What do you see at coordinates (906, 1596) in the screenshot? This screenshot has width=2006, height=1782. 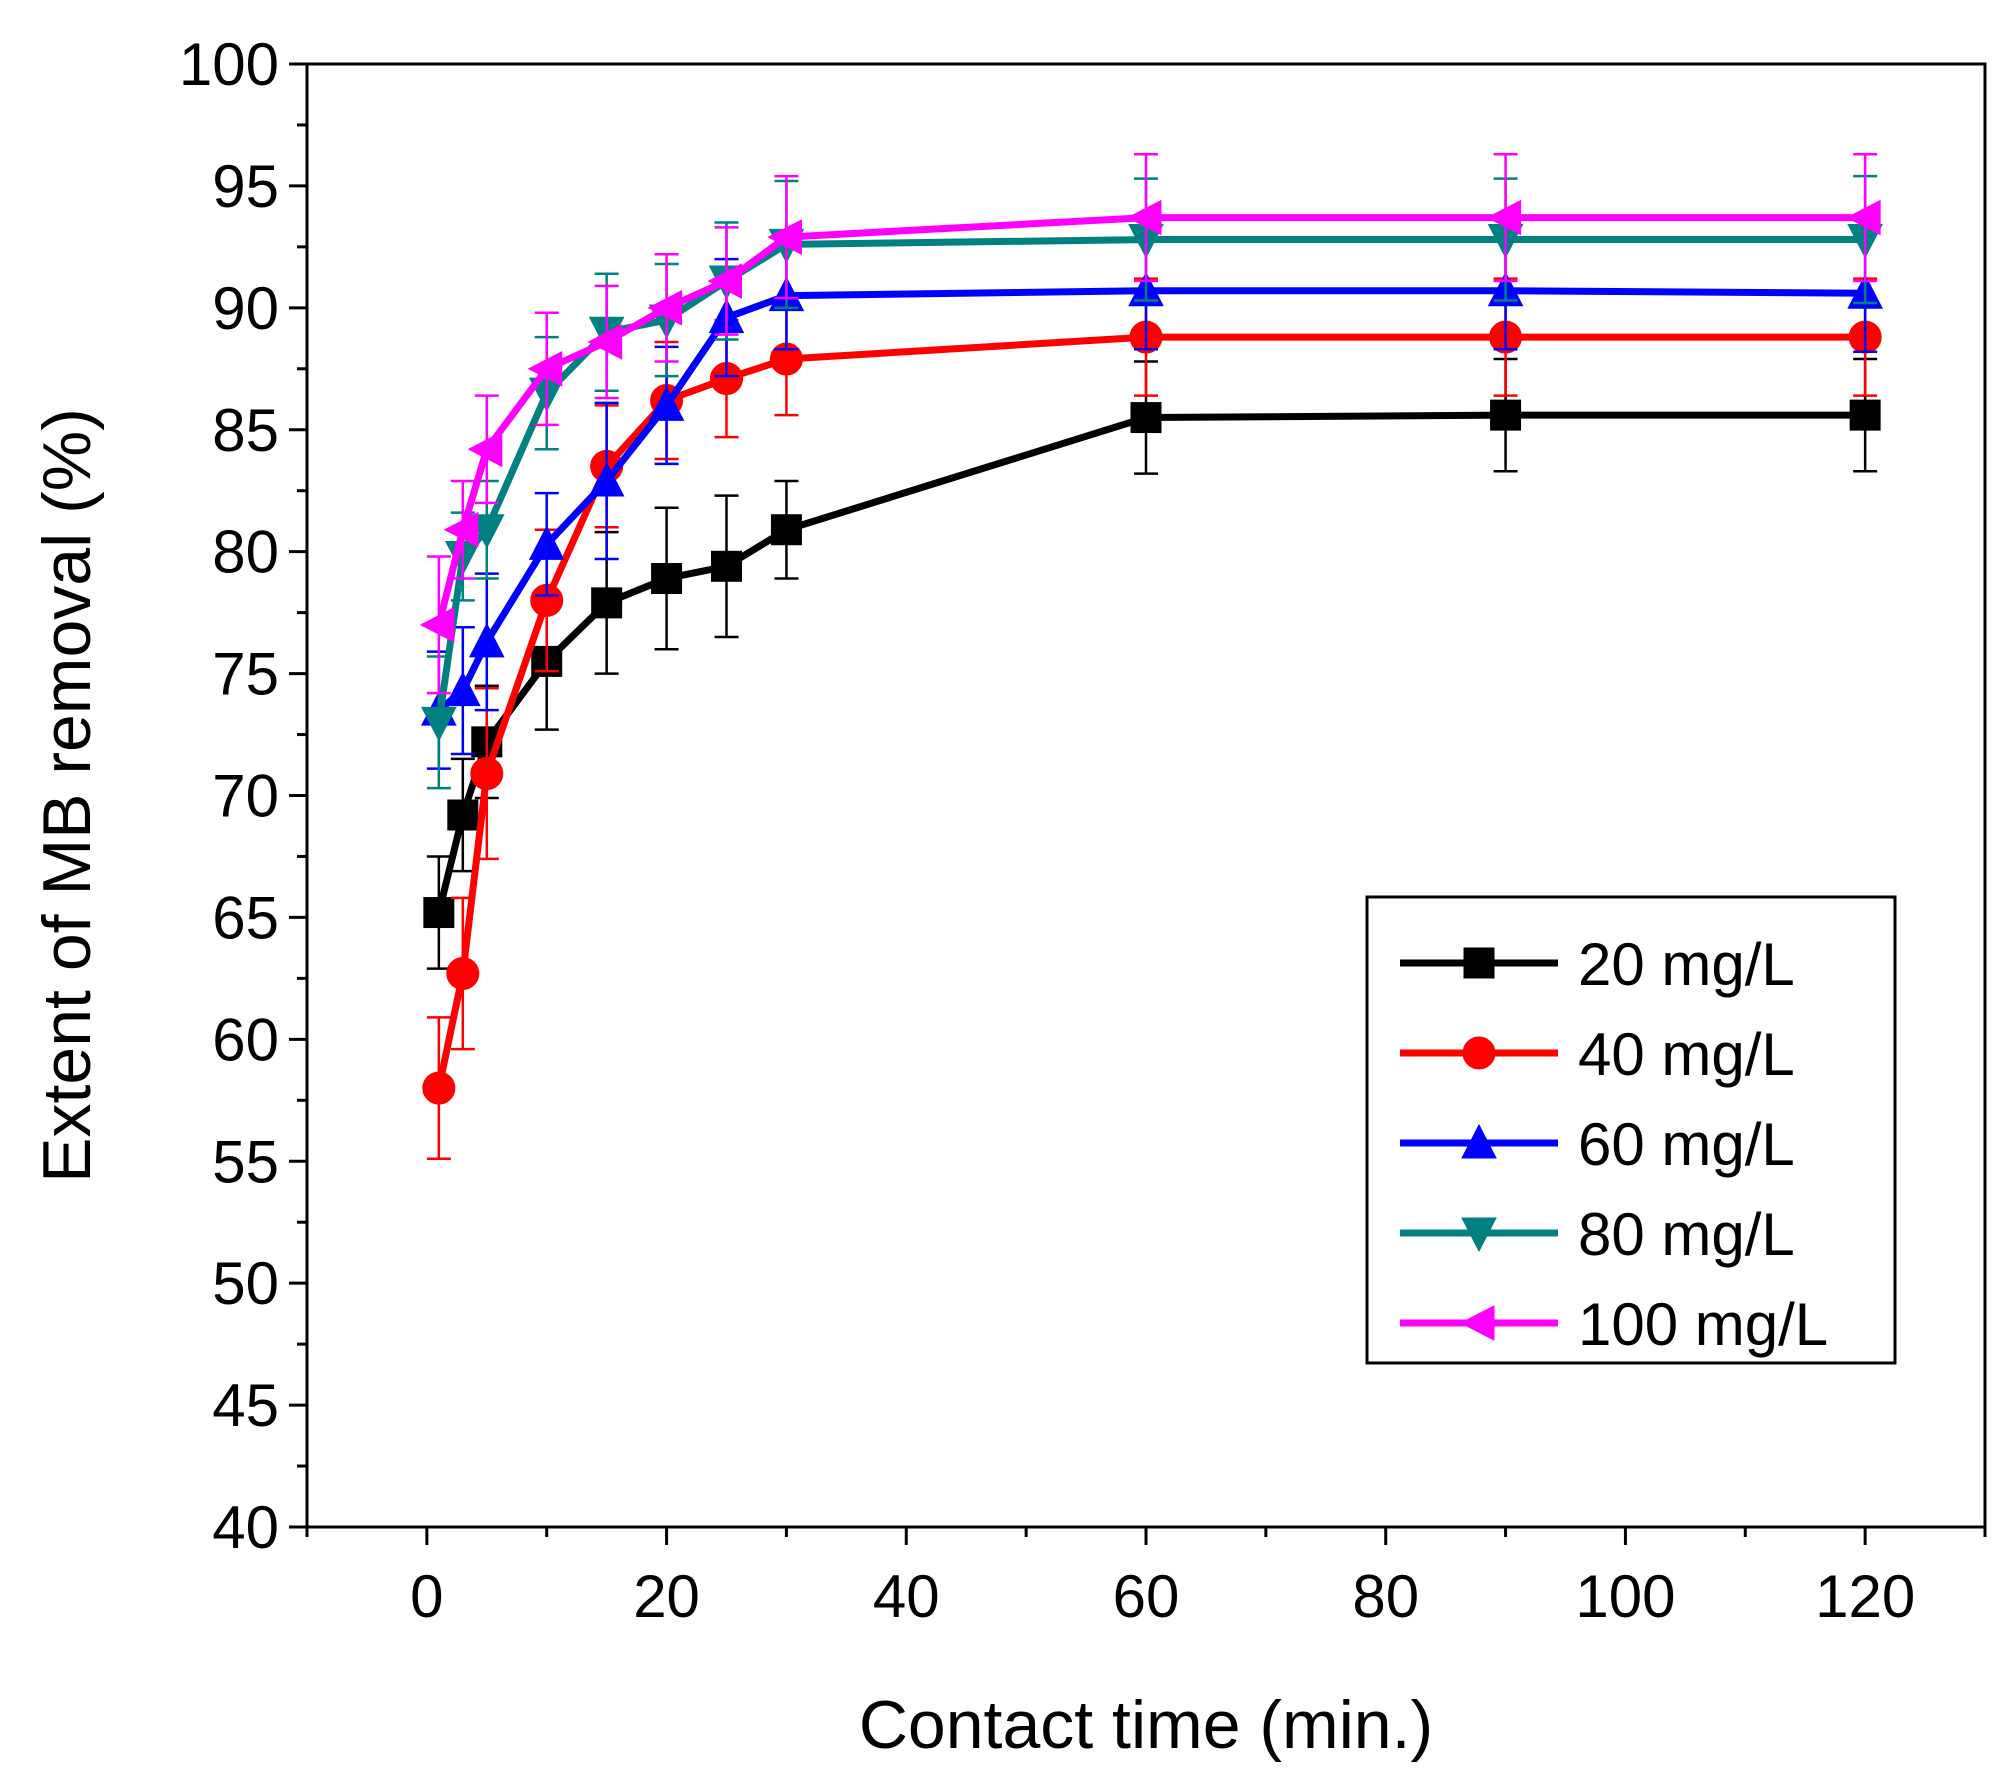 I see `x-tick-label: 40` at bounding box center [906, 1596].